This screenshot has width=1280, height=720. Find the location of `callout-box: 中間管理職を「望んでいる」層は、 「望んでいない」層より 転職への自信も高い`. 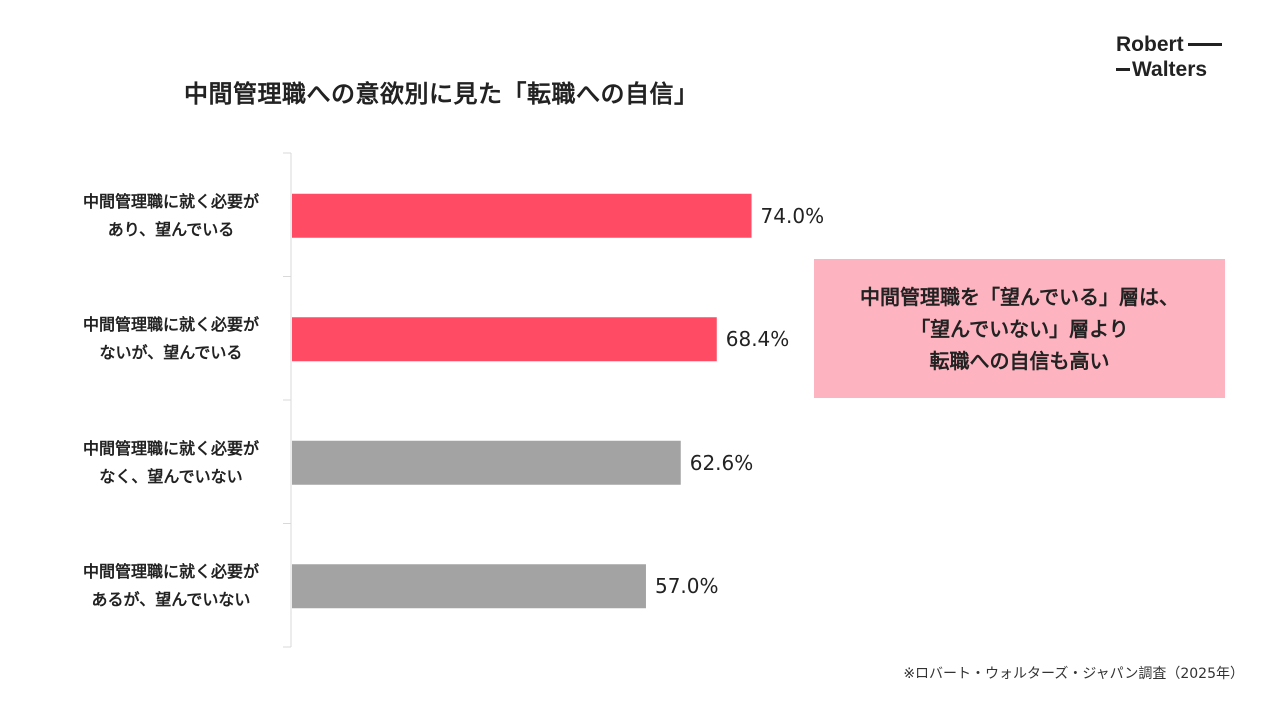

callout-box: 中間管理職を「望んでいる」層は、 「望んでいない」層より 転職への自信も高い is located at coordinates (1019, 328).